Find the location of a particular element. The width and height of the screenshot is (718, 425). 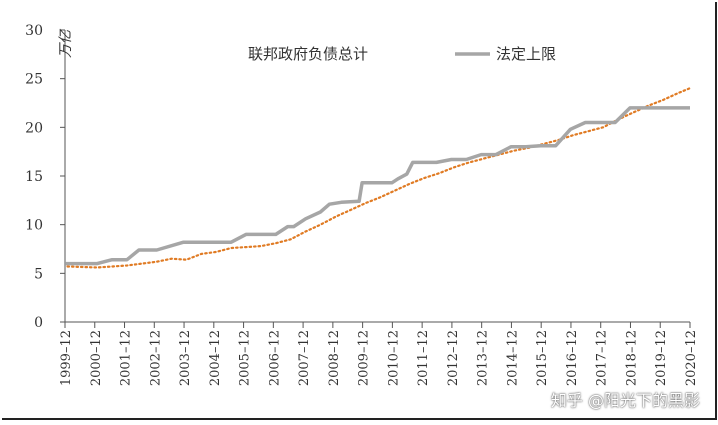

x-tick-label: 1999–12 is located at coordinates (66, 358).